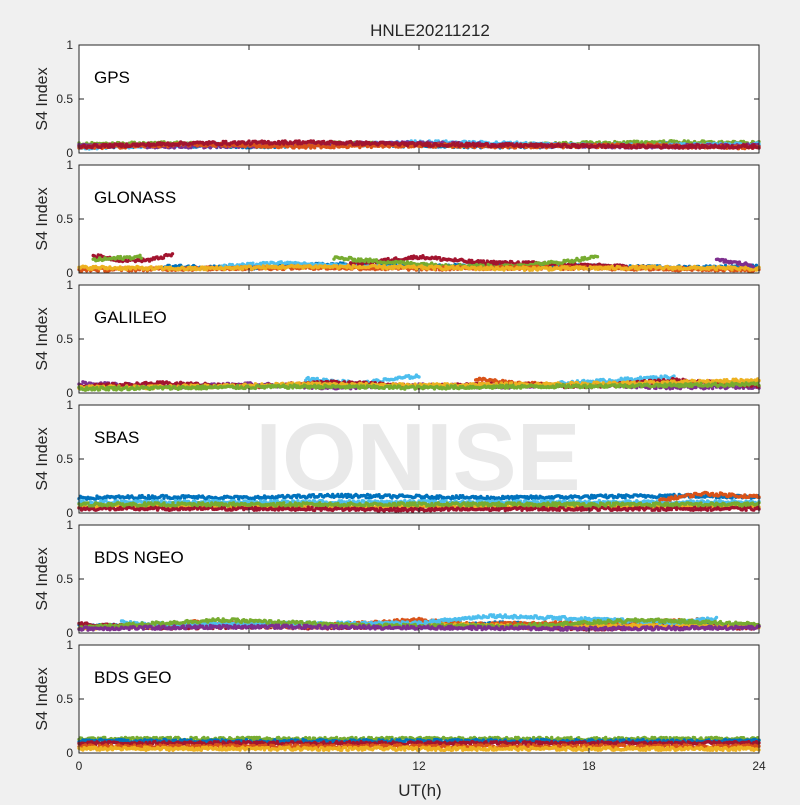 The width and height of the screenshot is (800, 805). I want to click on panel-label: GPS, so click(112, 77).